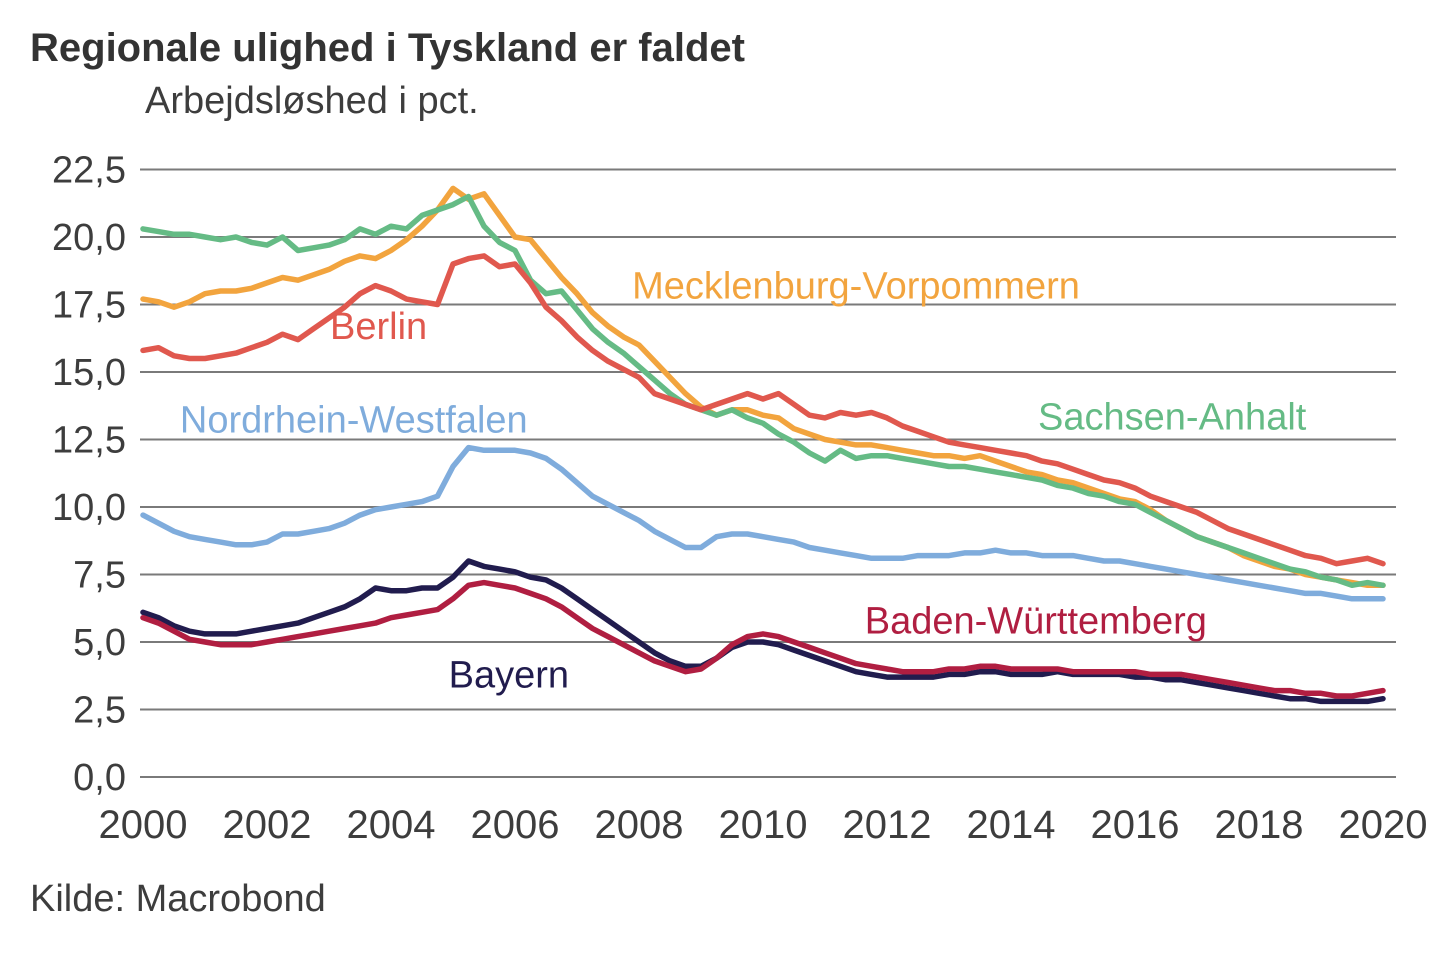 This screenshot has width=1440, height=960. What do you see at coordinates (354, 420) in the screenshot?
I see `series-label-nordrhein-westfalen: Nordrhein-Westfalen` at bounding box center [354, 420].